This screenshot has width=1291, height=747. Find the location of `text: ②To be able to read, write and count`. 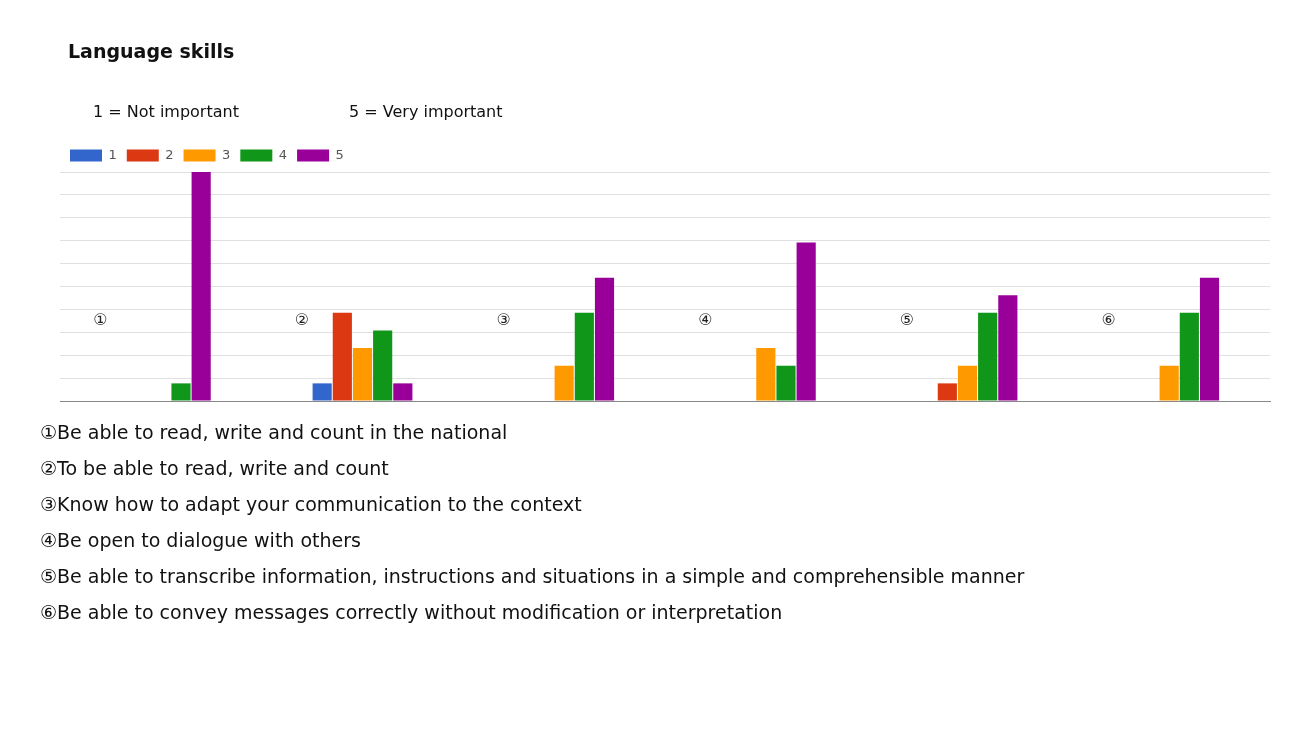

text: ②To be able to read, write and count is located at coordinates (215, 468).